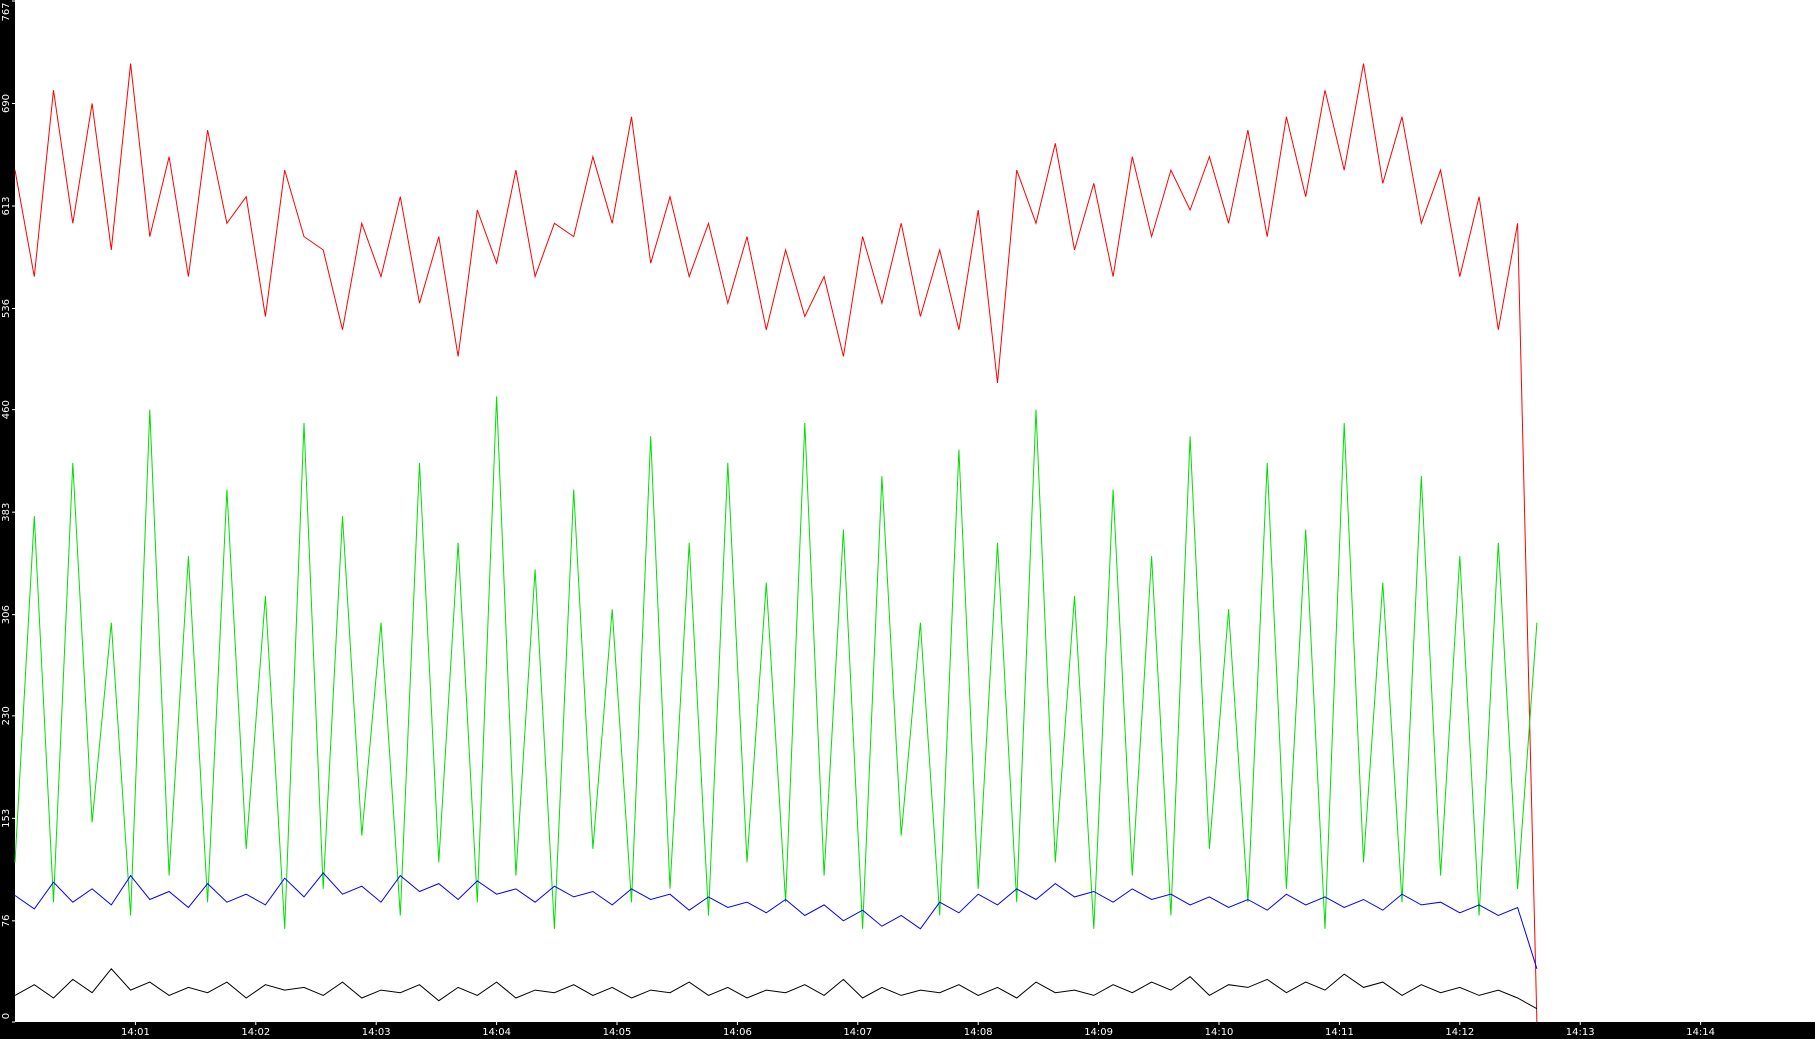 This screenshot has width=1815, height=1039. I want to click on x-tick-label: 14:02, so click(255, 1032).